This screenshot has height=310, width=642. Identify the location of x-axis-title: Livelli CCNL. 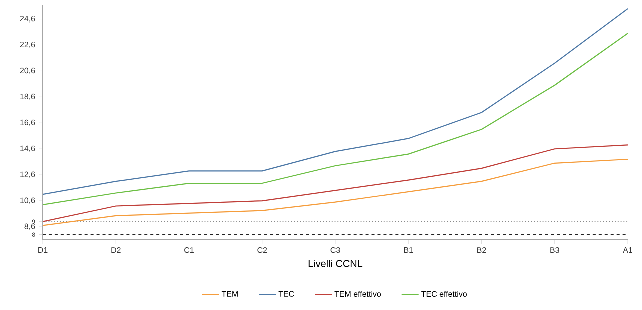
(335, 264).